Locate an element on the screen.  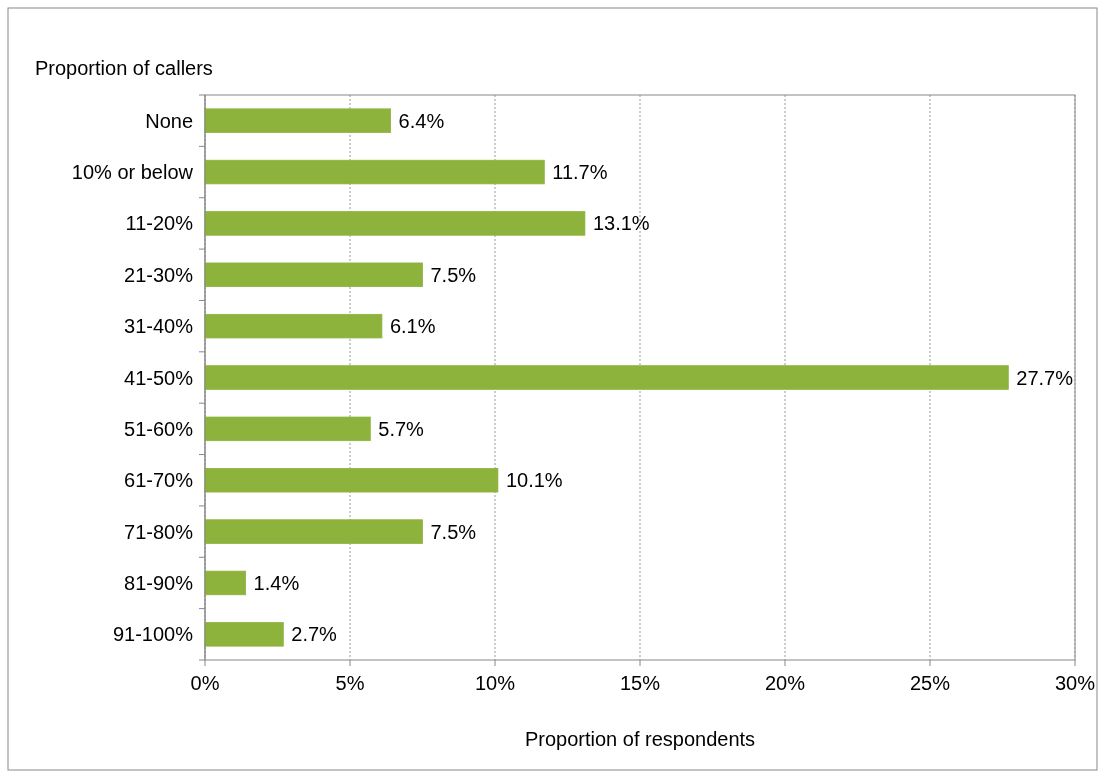
x-tick-label: 25% is located at coordinates (930, 683).